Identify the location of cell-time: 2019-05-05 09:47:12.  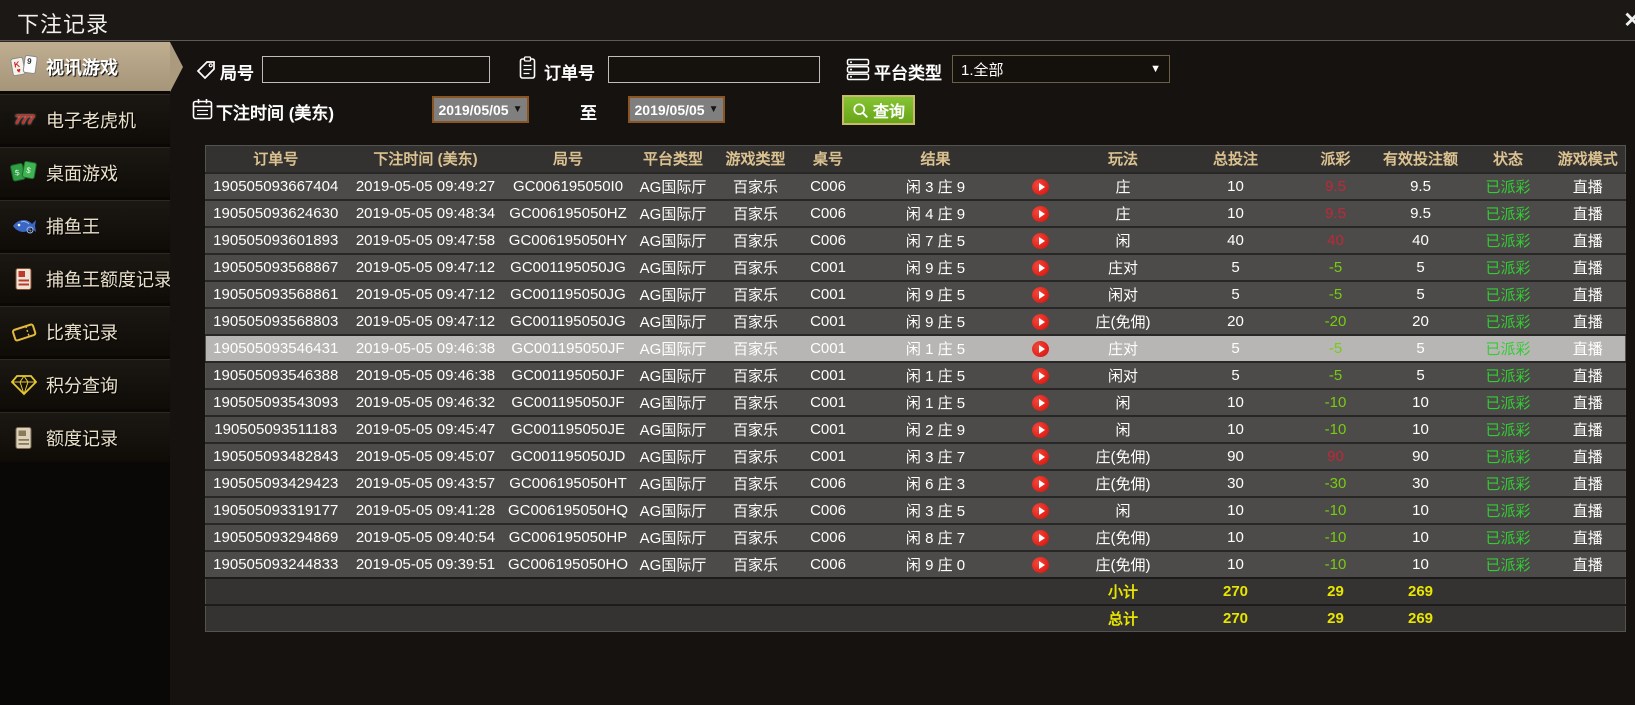
(425, 293).